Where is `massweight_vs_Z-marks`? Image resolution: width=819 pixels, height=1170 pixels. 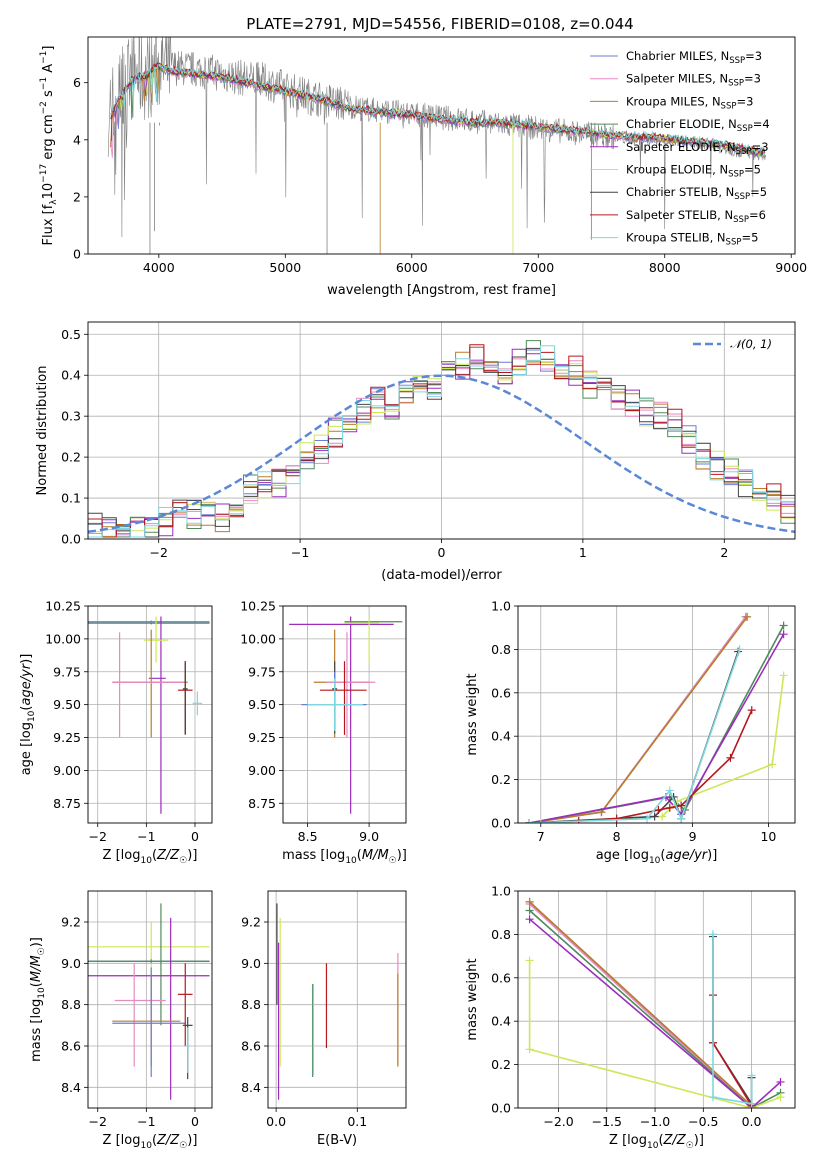
massweight_vs_Z-marks is located at coordinates (655, 1002).